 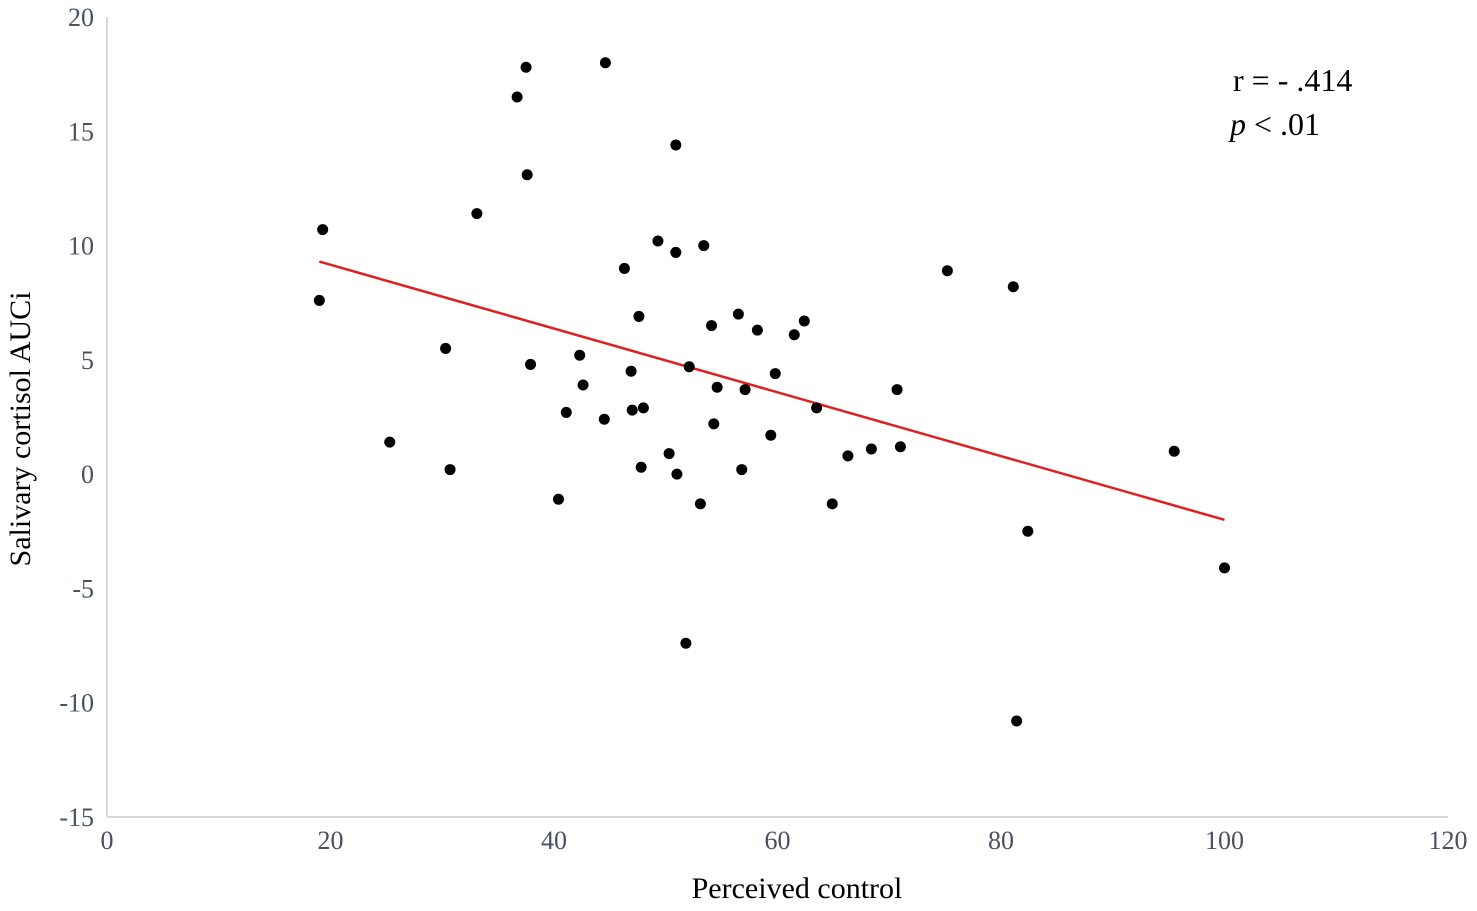 I want to click on x-tick-label: 120, so click(x=1448, y=840).